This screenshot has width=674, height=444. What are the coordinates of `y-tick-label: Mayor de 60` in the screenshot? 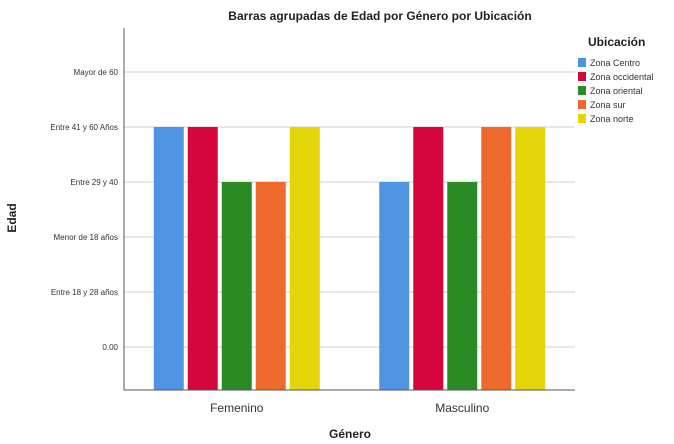 It's located at (96, 72).